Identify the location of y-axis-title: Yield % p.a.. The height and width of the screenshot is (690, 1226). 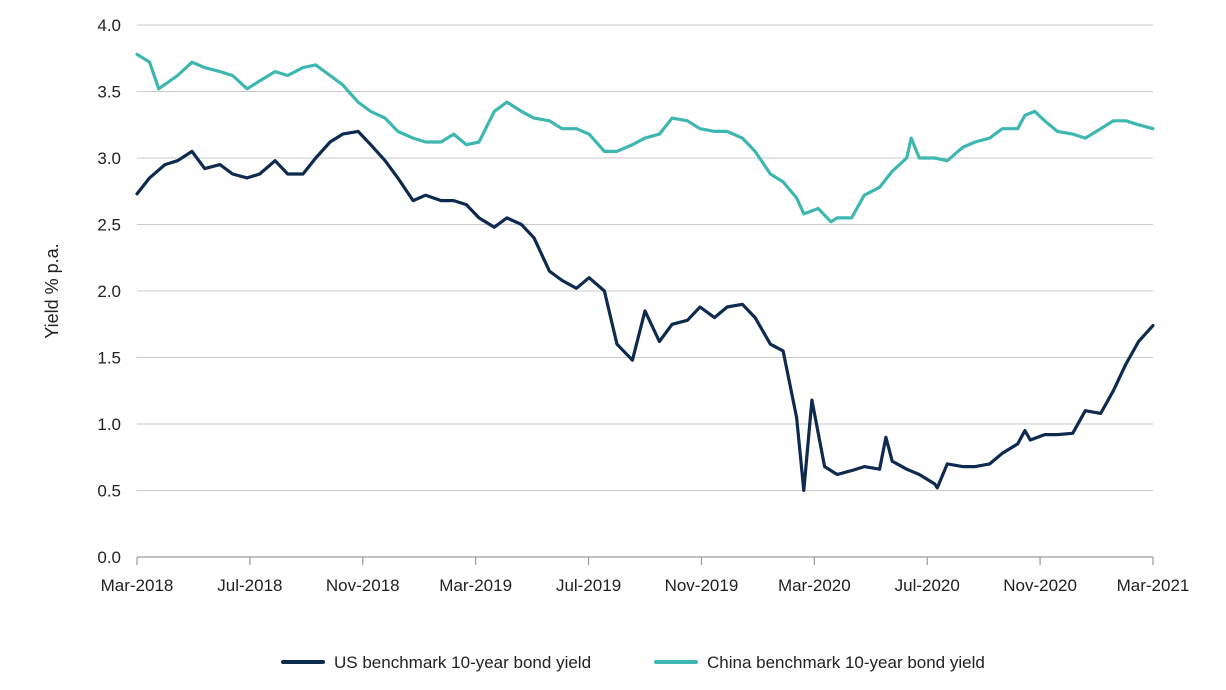
(52, 290).